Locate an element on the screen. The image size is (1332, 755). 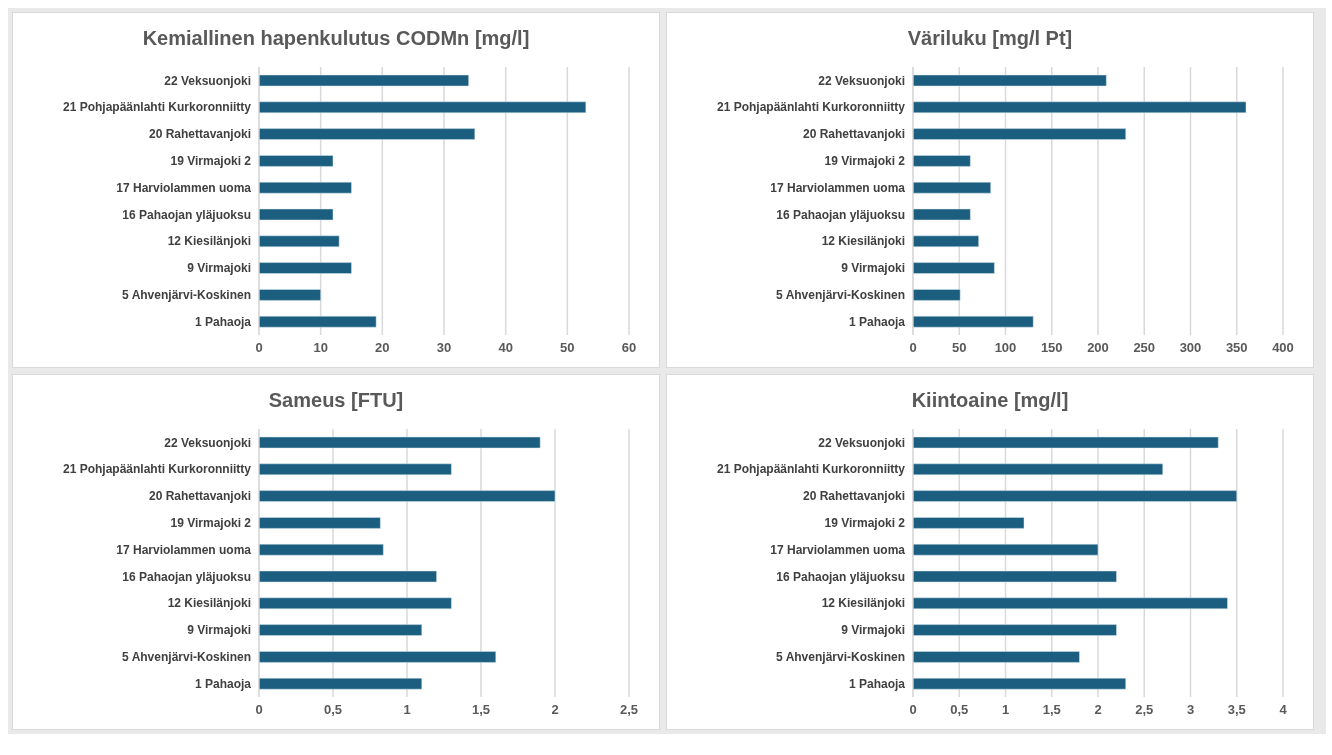
x-tick-label: 200 is located at coordinates (1098, 348).